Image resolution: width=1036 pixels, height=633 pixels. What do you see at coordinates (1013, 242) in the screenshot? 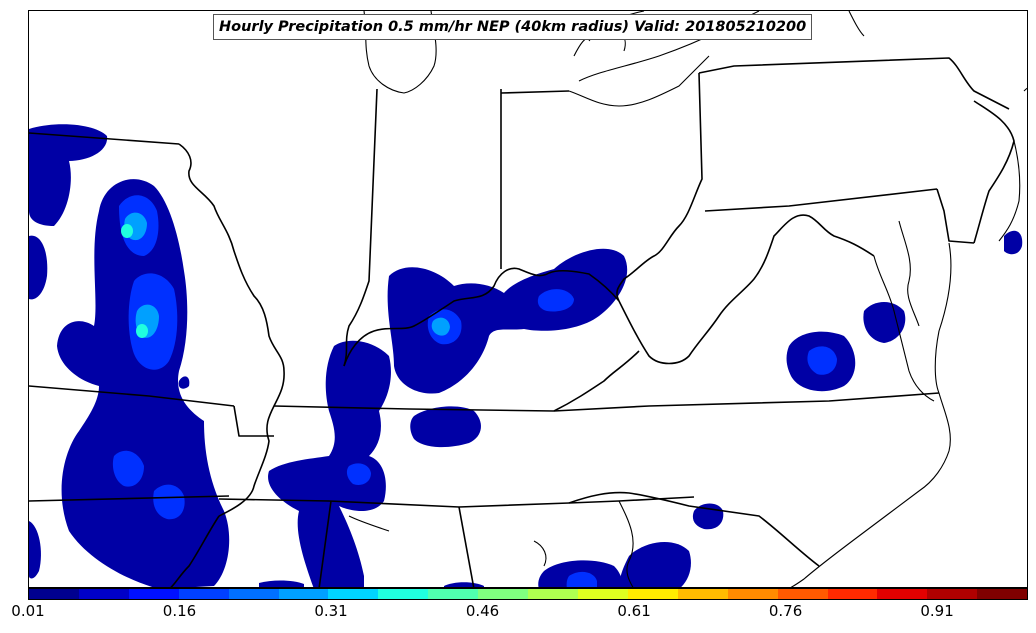
I see `precip-blob-nj` at bounding box center [1013, 242].